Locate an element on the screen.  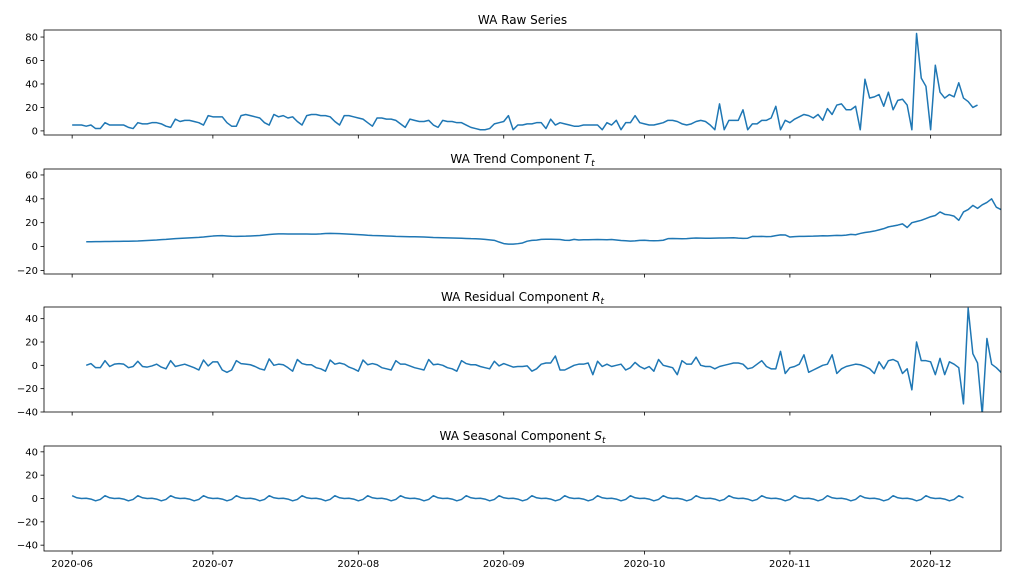
x-tick-label: 2020-09 is located at coordinates (504, 564).